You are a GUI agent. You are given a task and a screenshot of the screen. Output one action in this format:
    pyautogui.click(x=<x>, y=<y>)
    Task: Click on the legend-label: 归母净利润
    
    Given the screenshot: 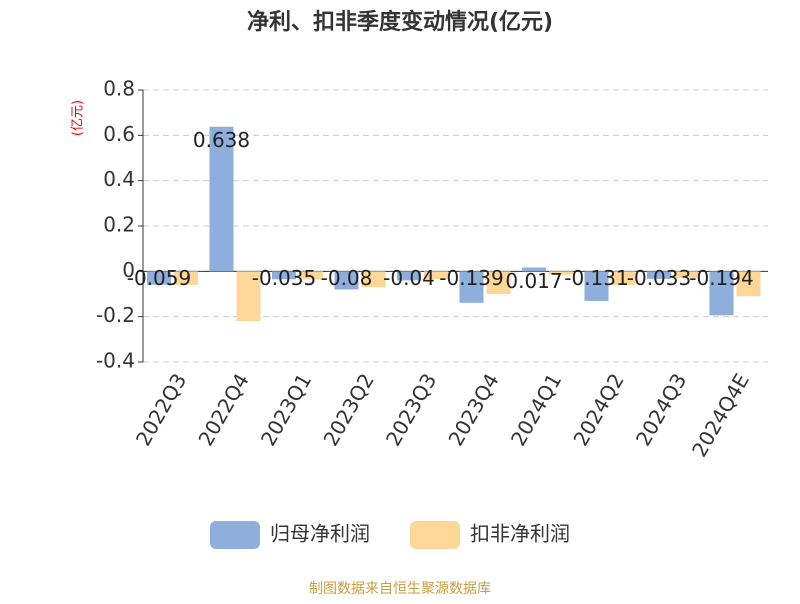 What is the action you would take?
    pyautogui.click(x=320, y=534)
    